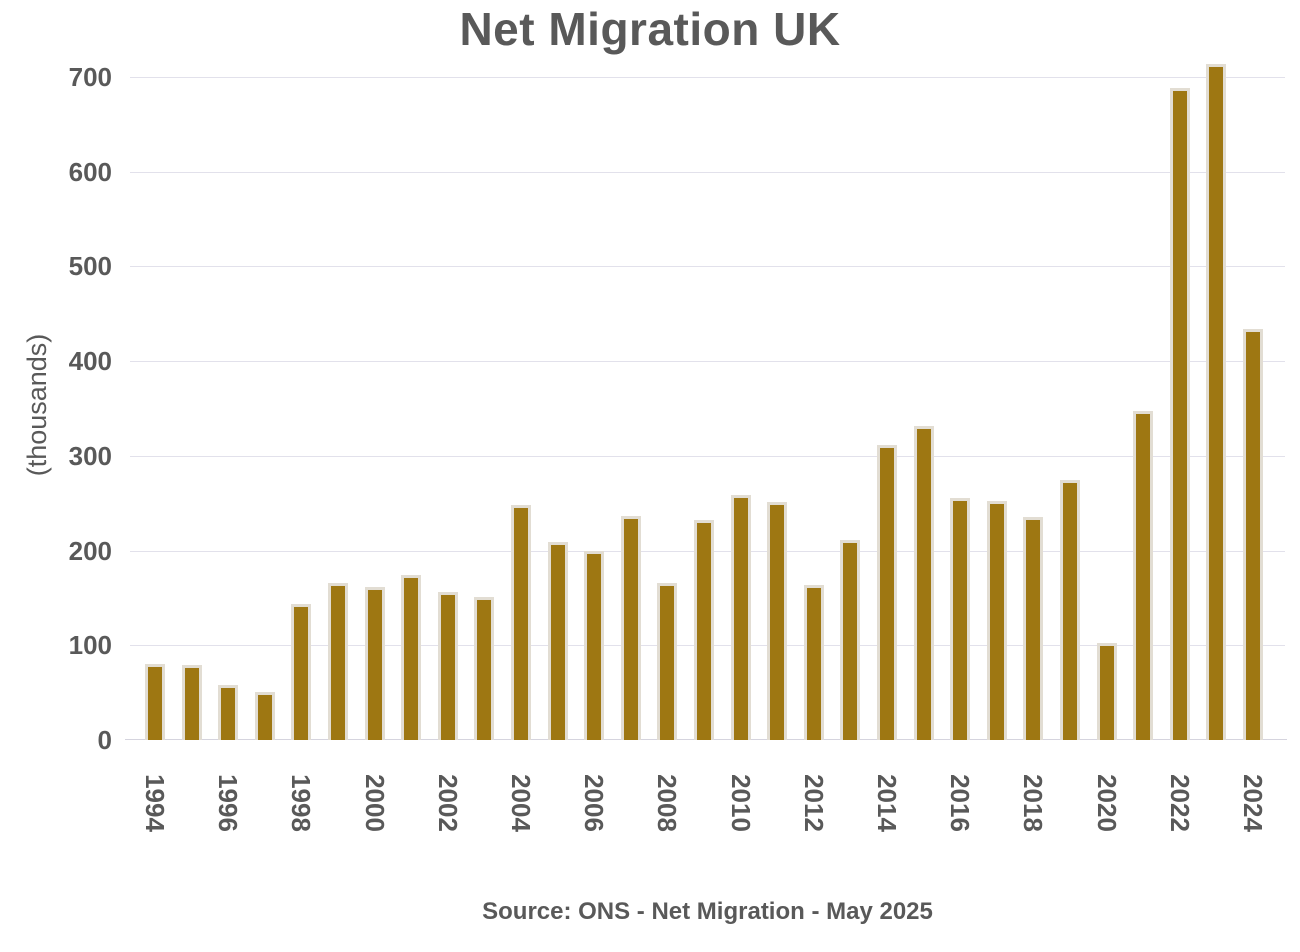 Image resolution: width=1300 pixels, height=952 pixels. What do you see at coordinates (521, 622) in the screenshot?
I see `bar-2004` at bounding box center [521, 622].